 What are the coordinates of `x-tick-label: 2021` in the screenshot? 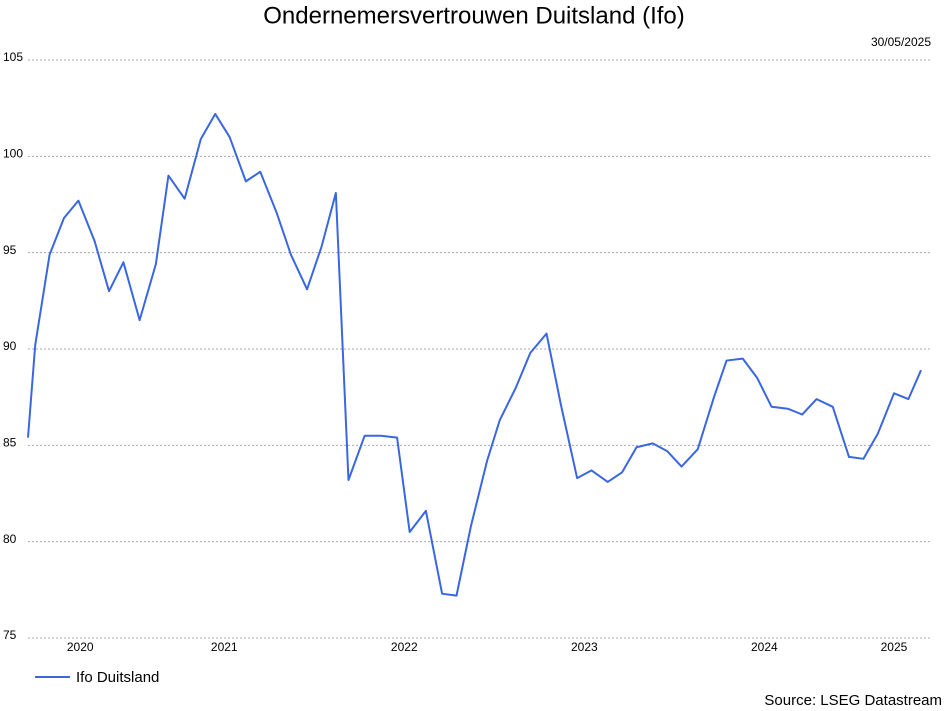 It's located at (224, 647).